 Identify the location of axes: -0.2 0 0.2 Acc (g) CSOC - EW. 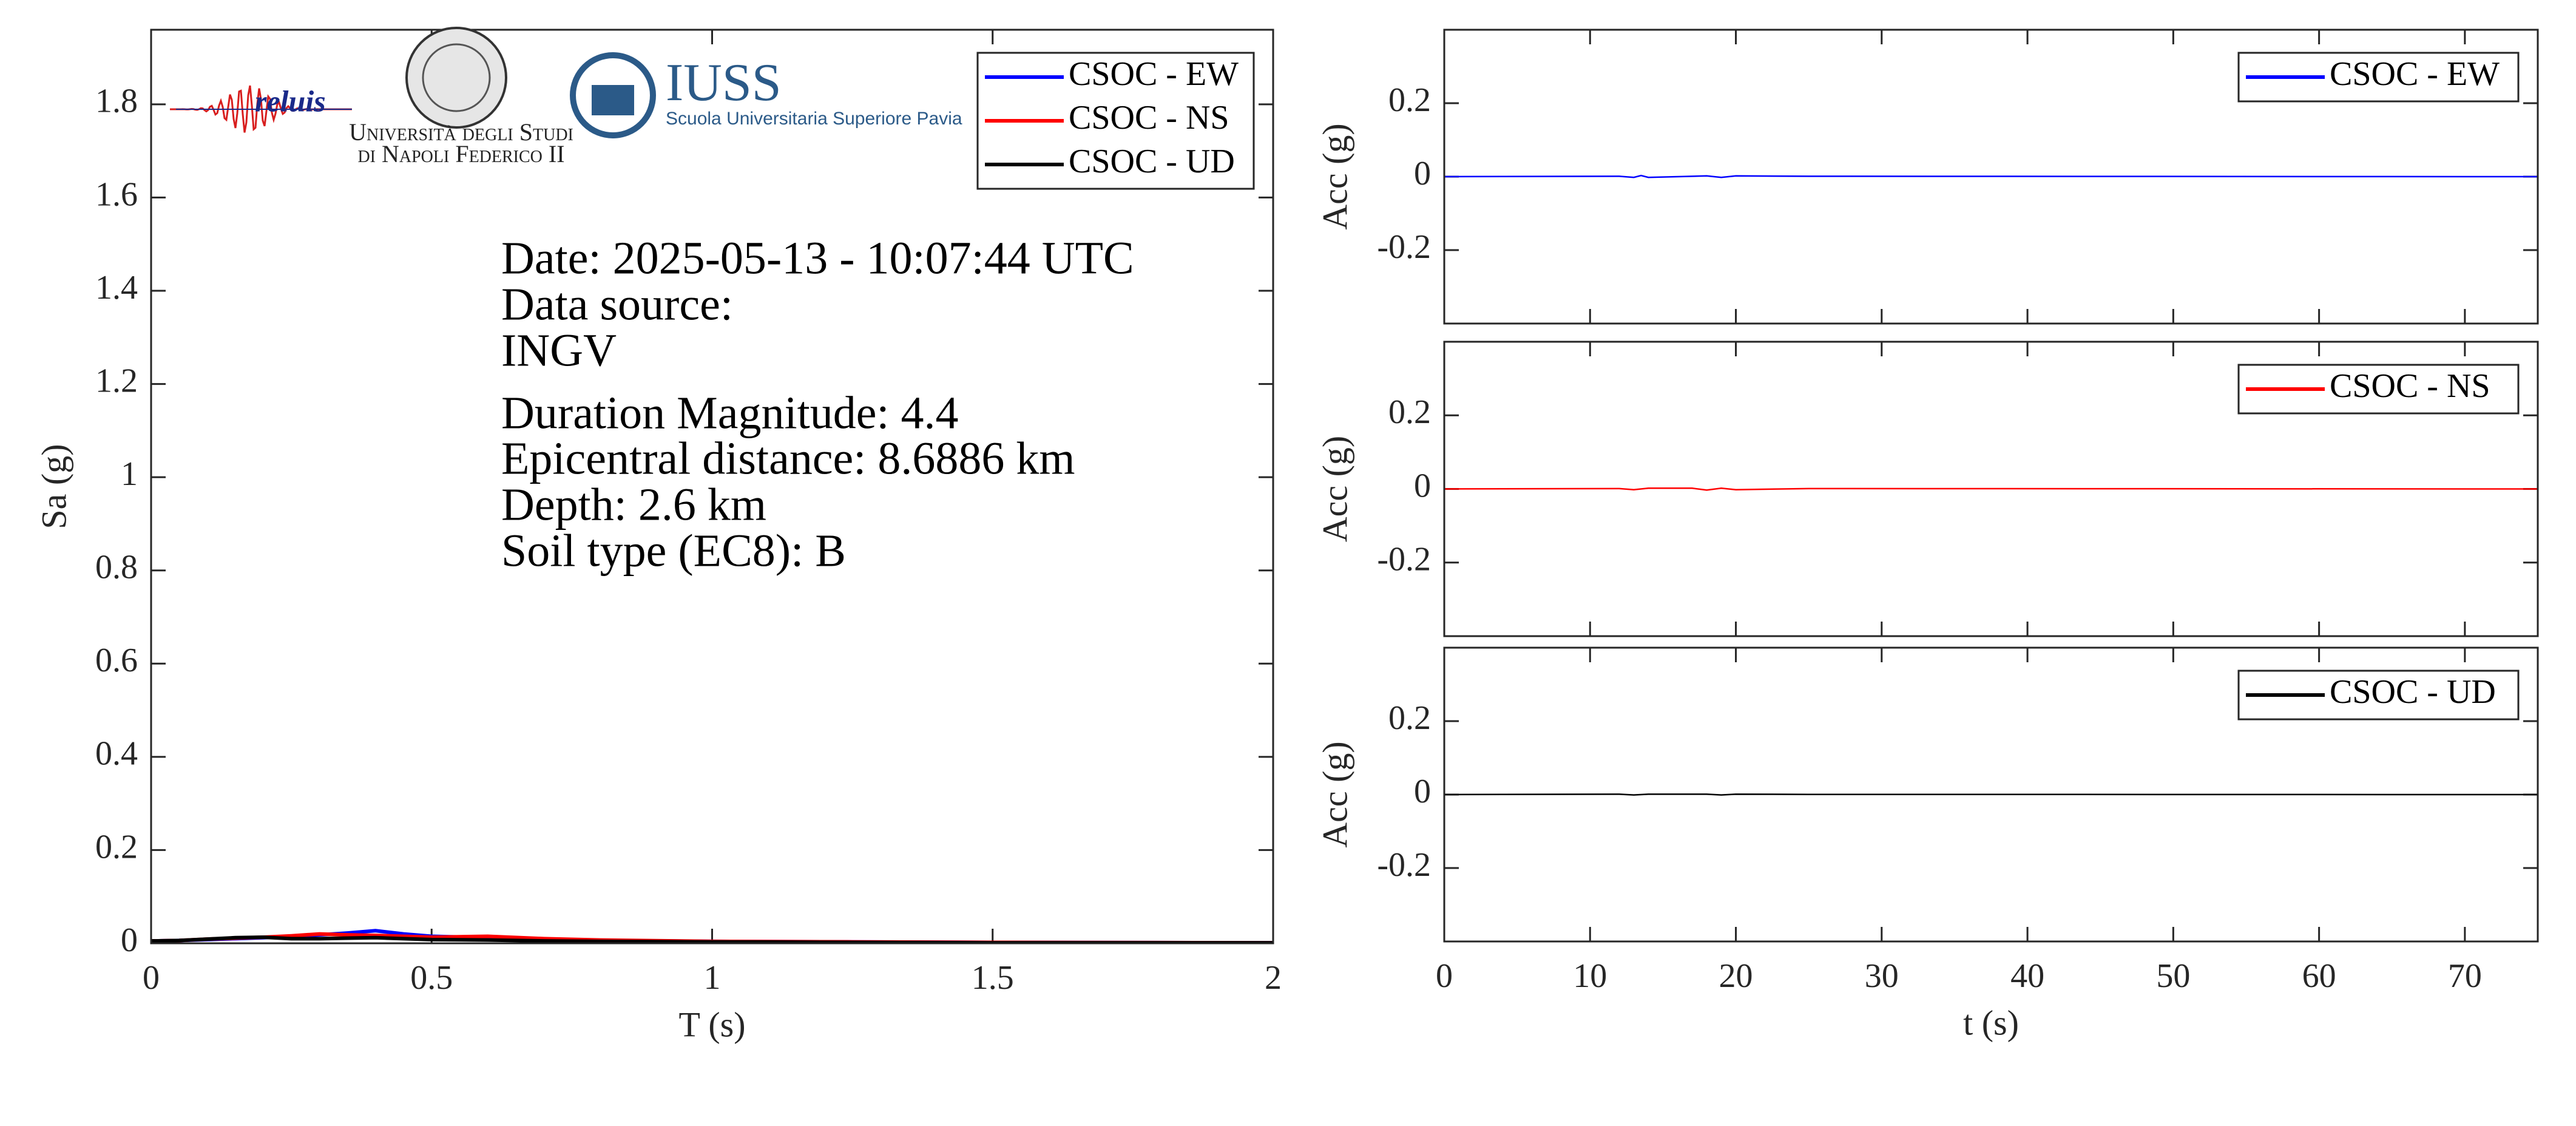
(1927, 177).